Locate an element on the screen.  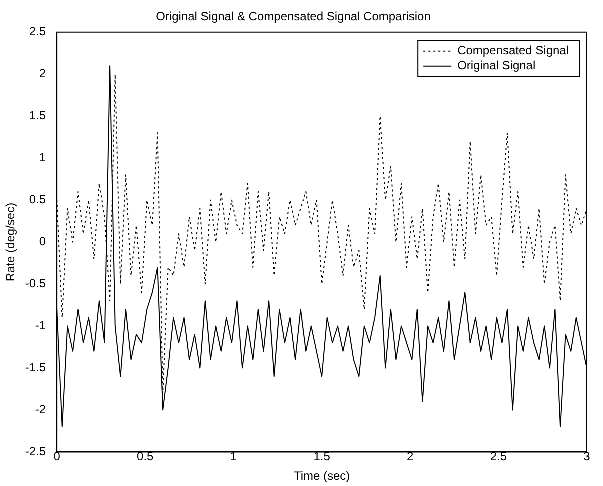
legend-label: Original Signal is located at coordinates (497, 65).